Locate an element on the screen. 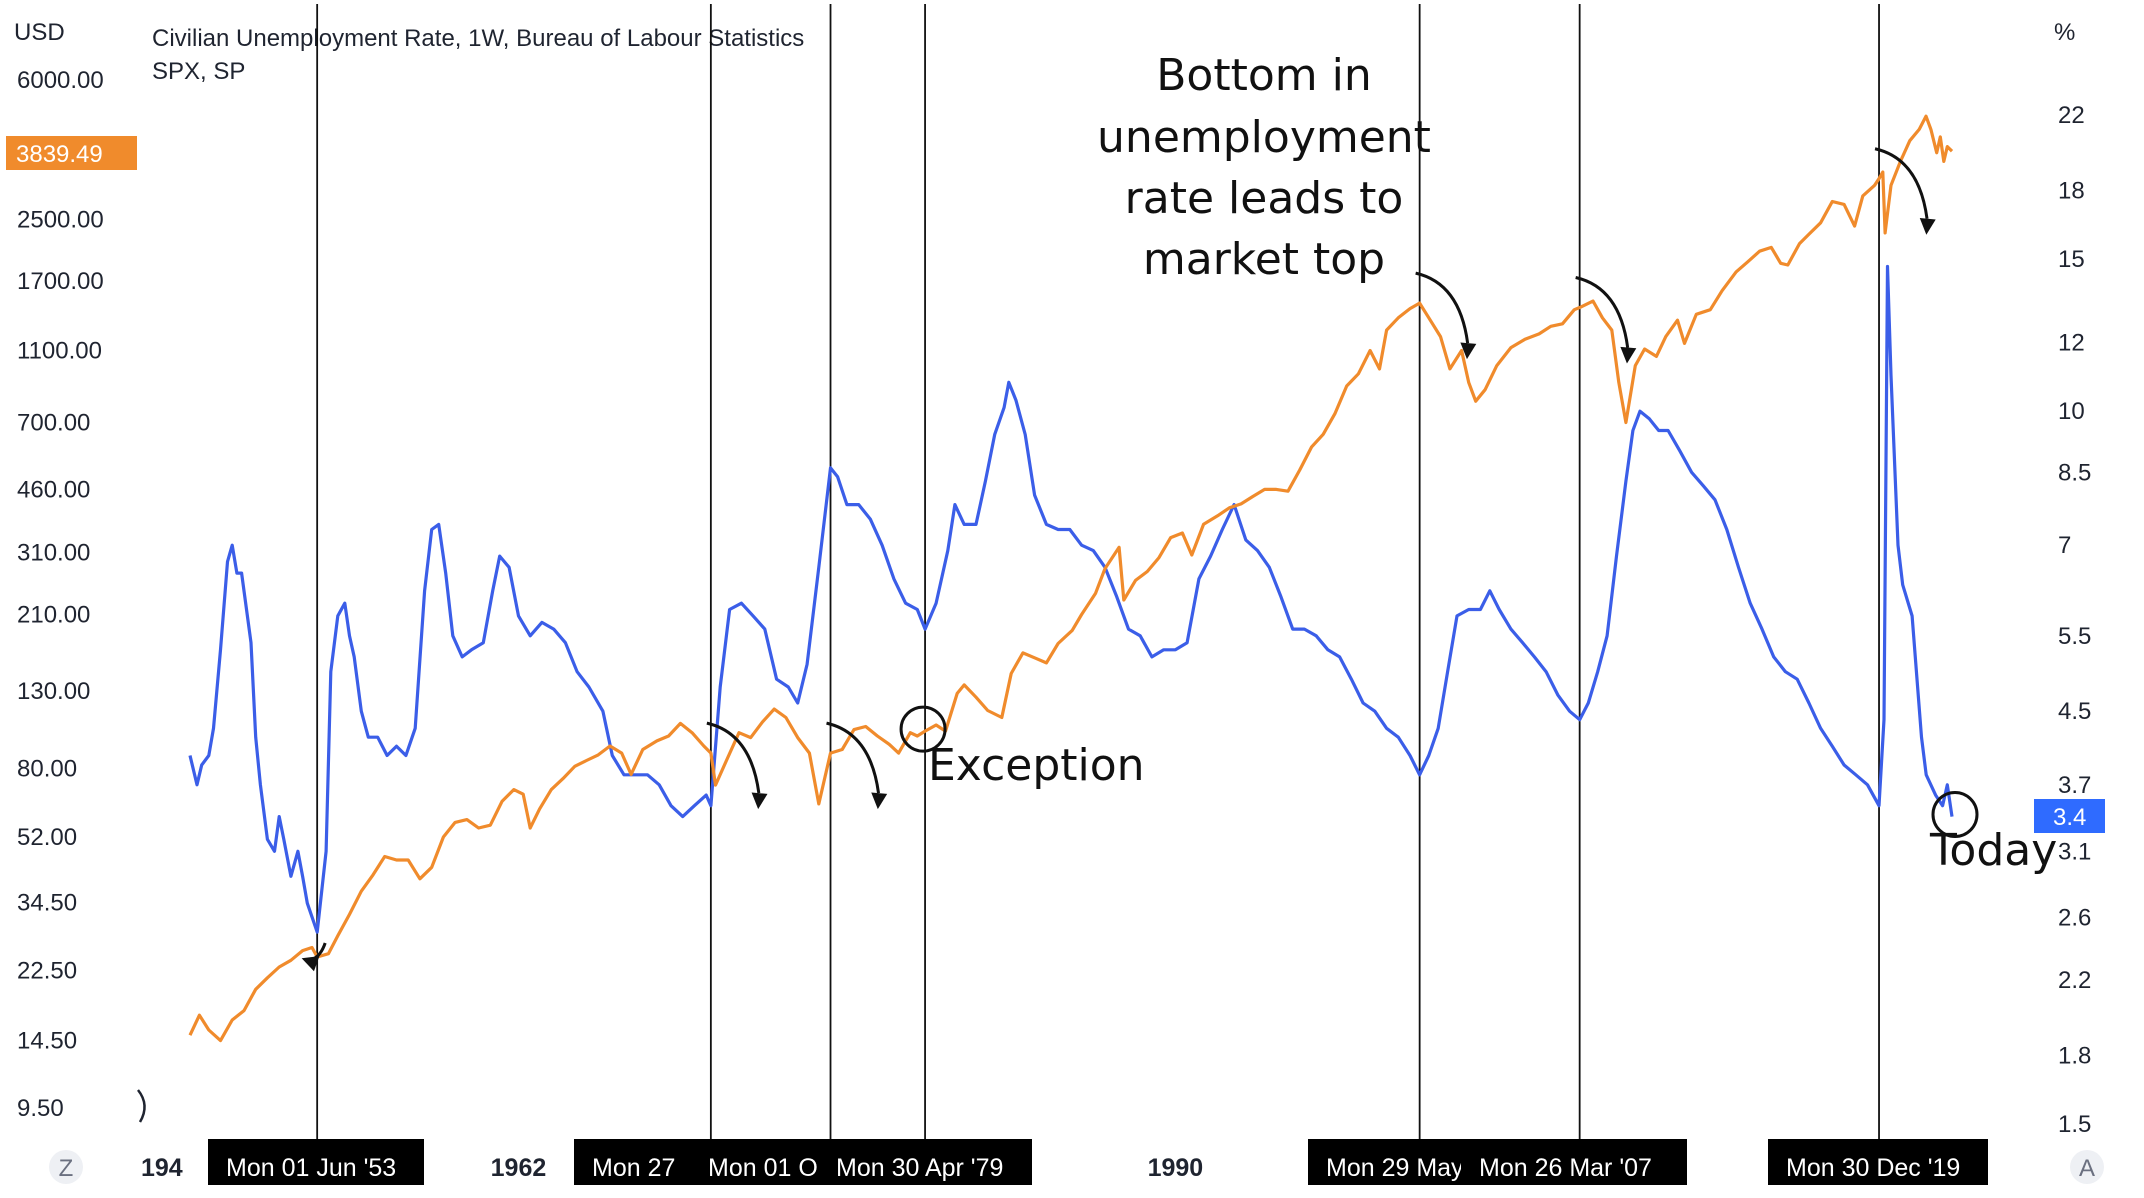 This screenshot has width=2144, height=1198. left-axis-unit: USD is located at coordinates (39, 32).